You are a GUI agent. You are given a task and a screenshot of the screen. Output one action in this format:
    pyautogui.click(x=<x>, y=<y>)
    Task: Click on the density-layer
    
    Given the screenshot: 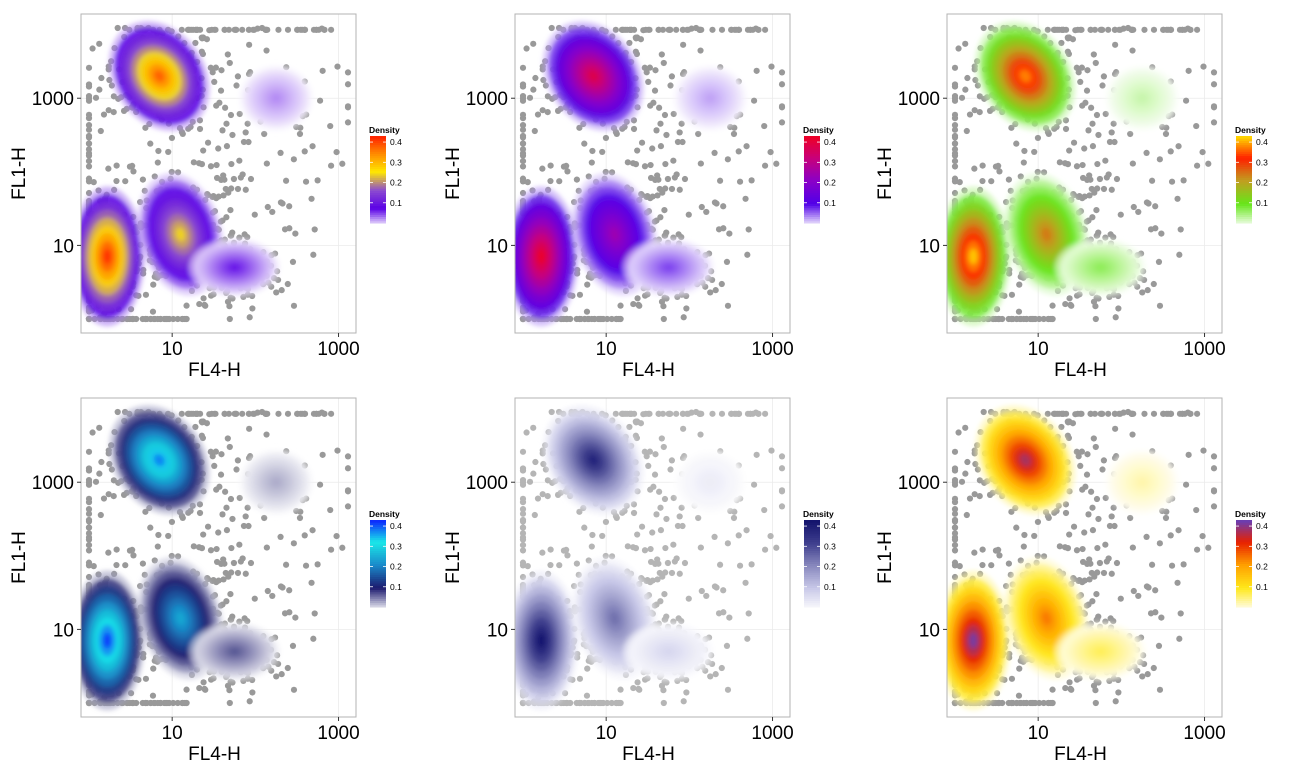 What is the action you would take?
    pyautogui.click(x=631, y=174)
    